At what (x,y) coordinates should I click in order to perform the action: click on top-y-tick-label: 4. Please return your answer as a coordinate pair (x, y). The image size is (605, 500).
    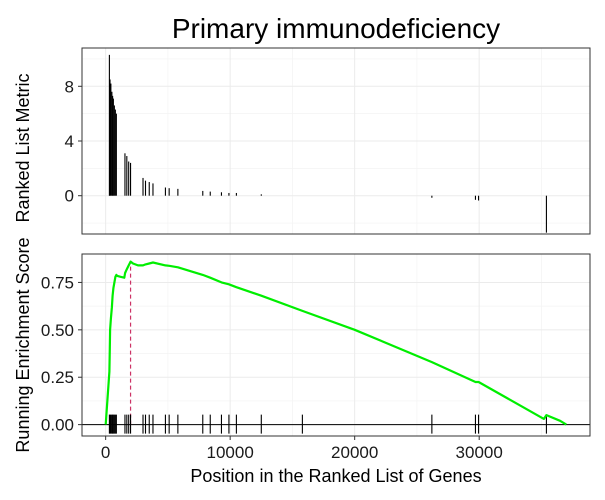
    Looking at the image, I should click on (69, 141).